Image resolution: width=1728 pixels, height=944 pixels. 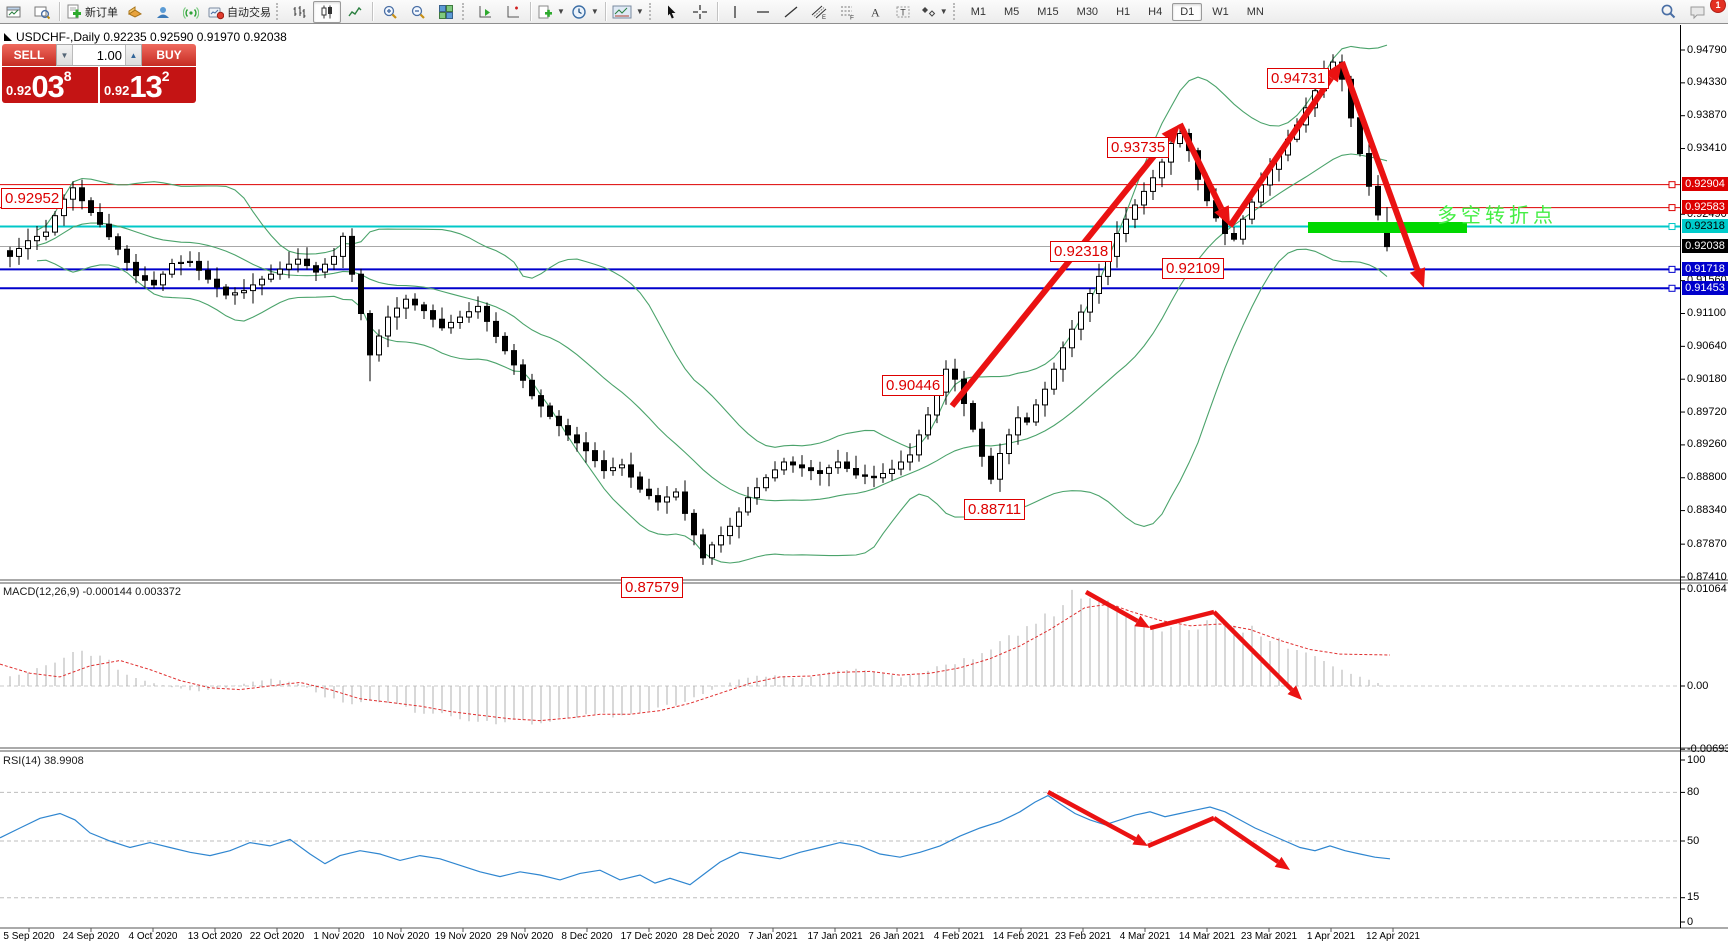 I want to click on price-tick-label: 0.93870, so click(x=1707, y=115).